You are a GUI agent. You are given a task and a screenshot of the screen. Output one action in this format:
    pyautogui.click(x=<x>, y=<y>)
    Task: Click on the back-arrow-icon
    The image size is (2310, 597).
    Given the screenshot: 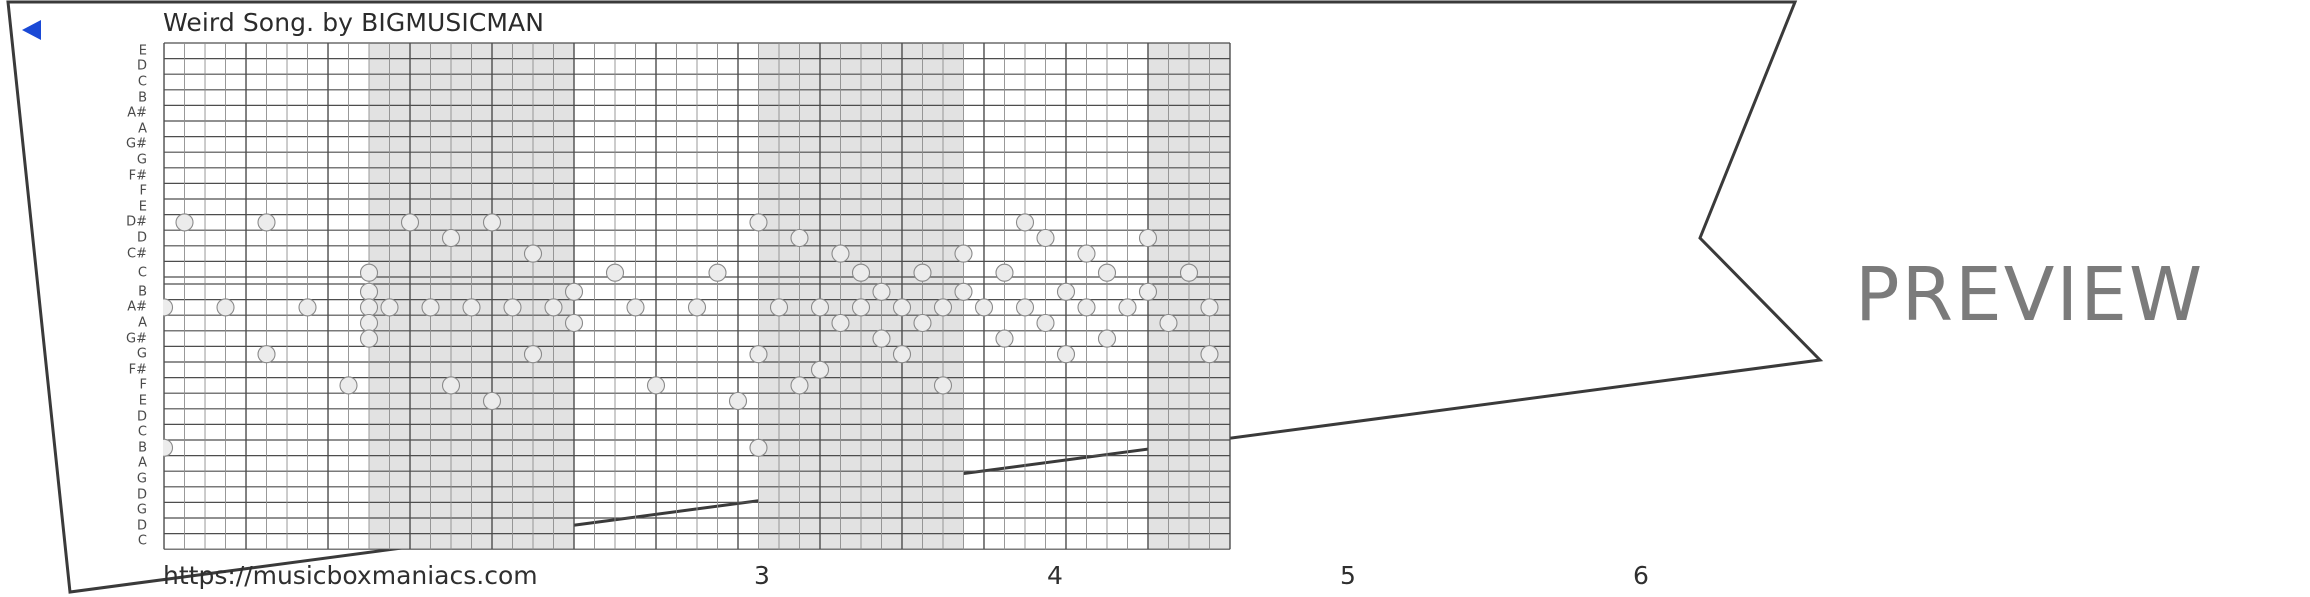 What is the action you would take?
    pyautogui.click(x=32, y=30)
    